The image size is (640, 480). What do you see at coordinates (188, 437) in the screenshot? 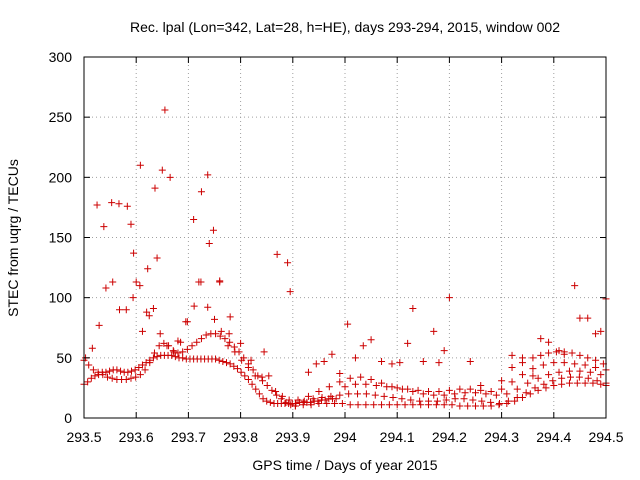
I see `x-tick-label: 293.7` at bounding box center [188, 437].